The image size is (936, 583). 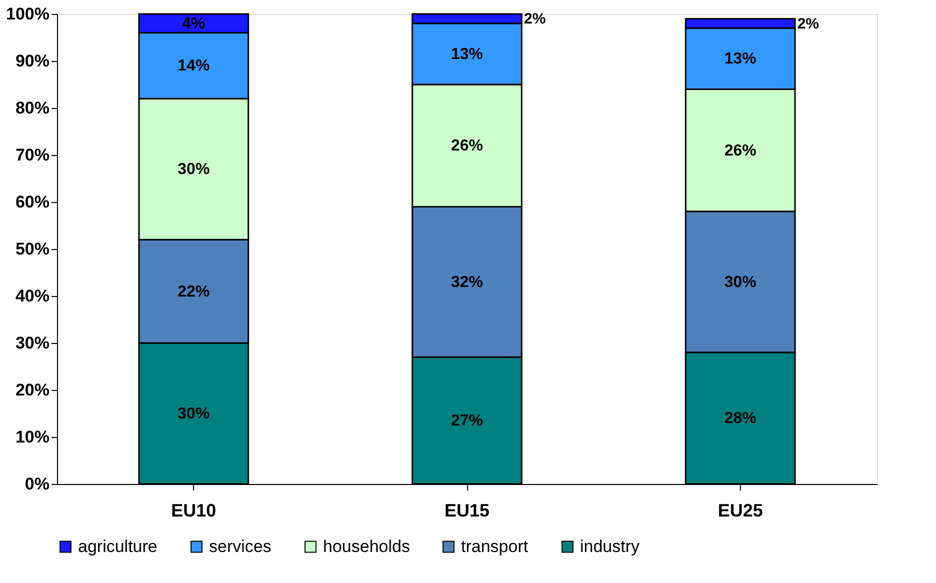 I want to click on y-tick-label: 100%, so click(x=28, y=14).